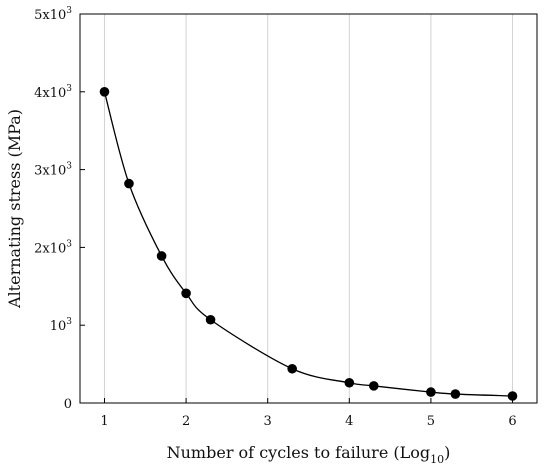  Describe the element at coordinates (512, 421) in the screenshot. I see `x-tick-label: 6` at that location.